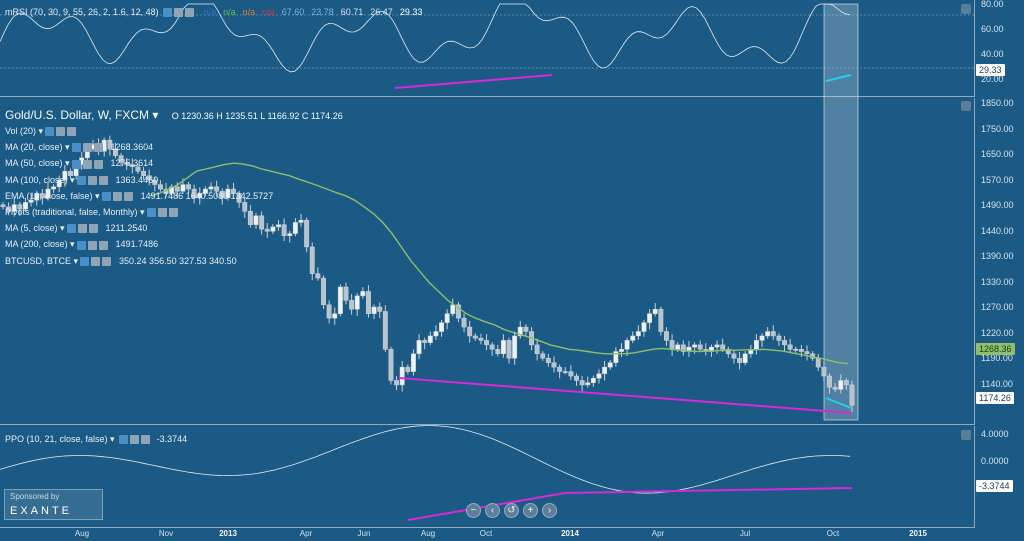 The height and width of the screenshot is (541, 1024). Describe the element at coordinates (487, 534) in the screenshot. I see `time-axis: Aug Nov 2013 Apr Jun Aug Oct 2014 Apr Jul Oct 2015` at that location.